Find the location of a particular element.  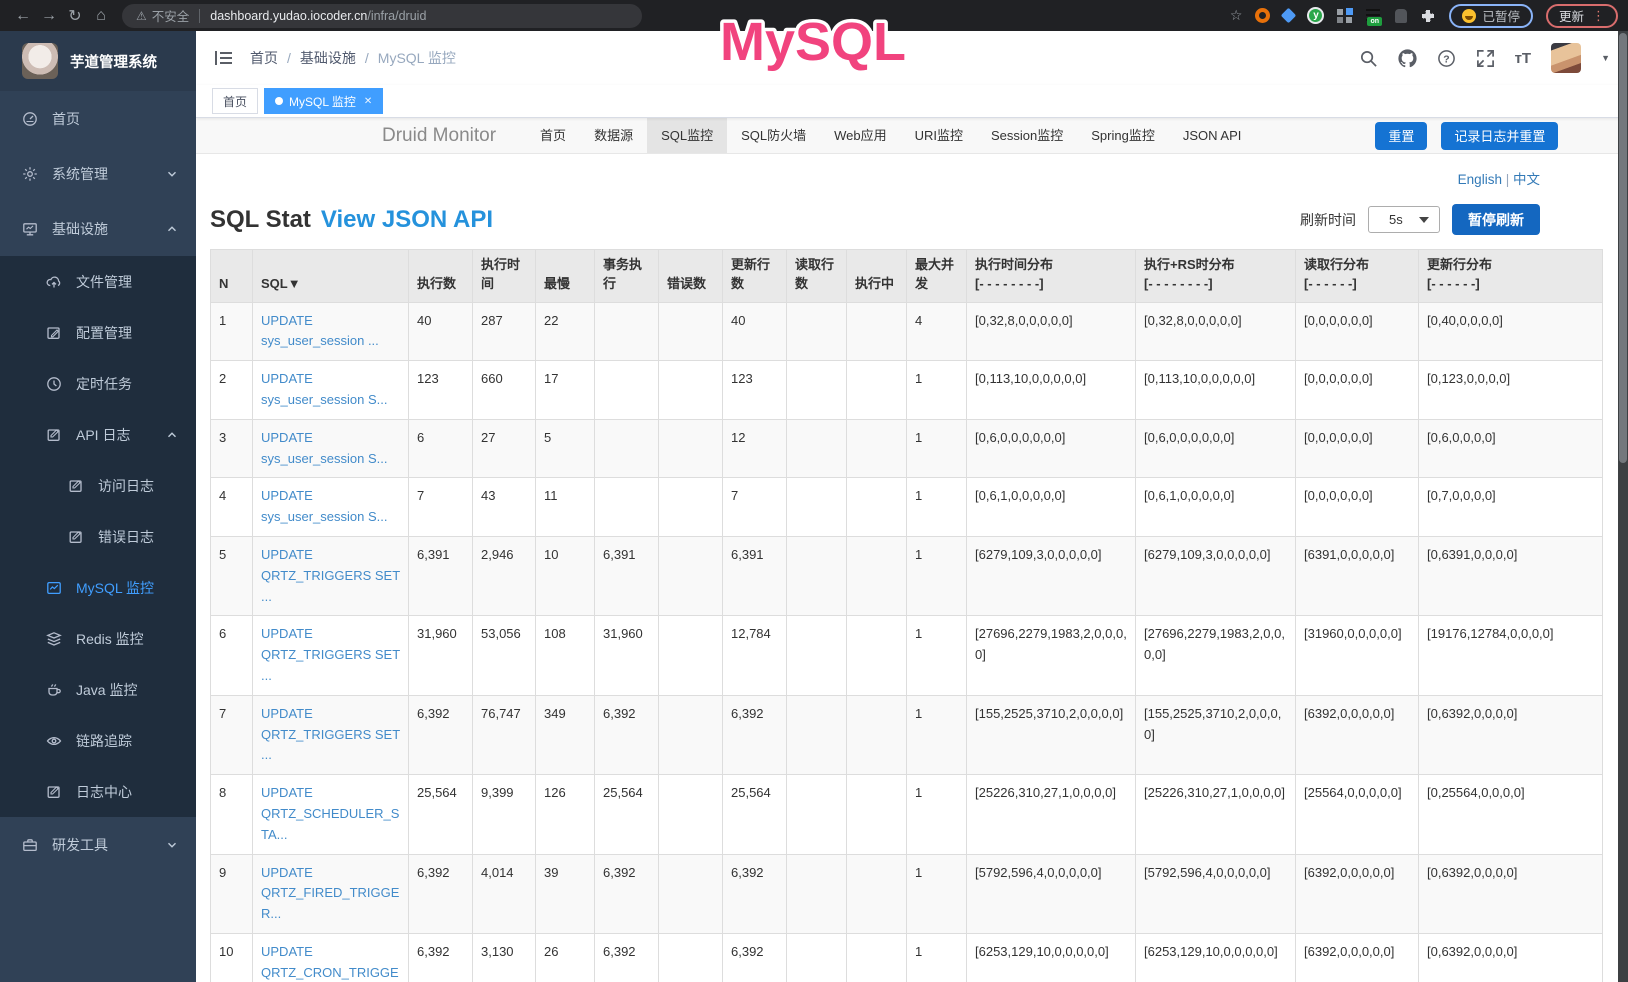

column-header: 执行时间 is located at coordinates (504, 276).